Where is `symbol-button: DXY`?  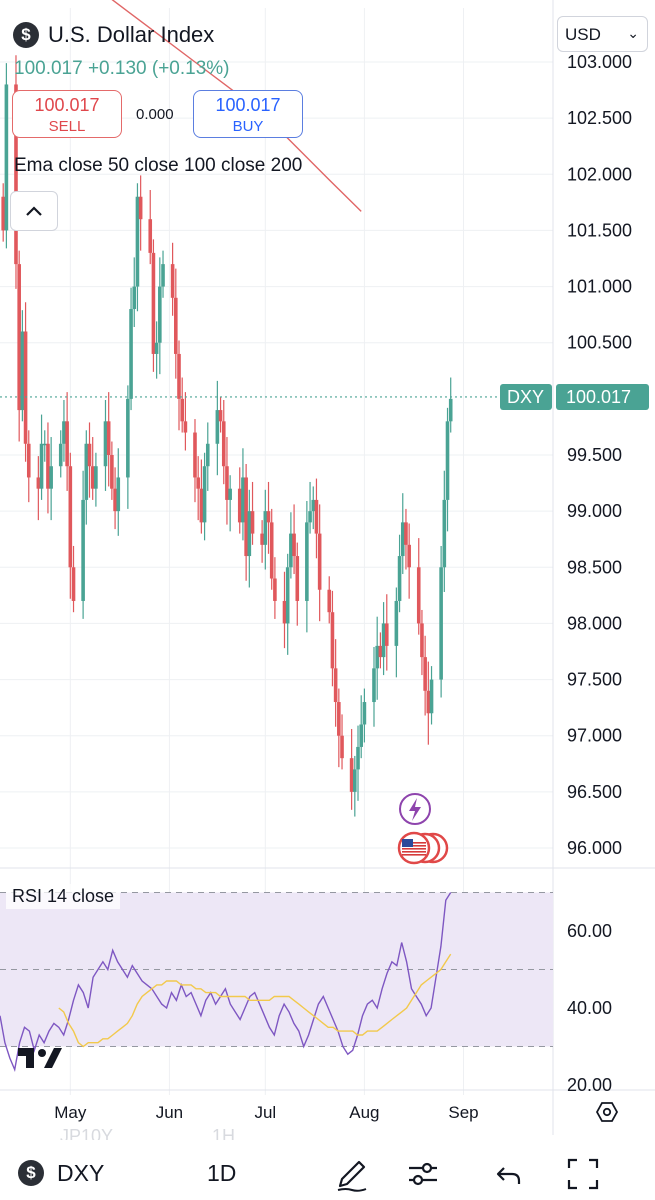 symbol-button: DXY is located at coordinates (81, 1173).